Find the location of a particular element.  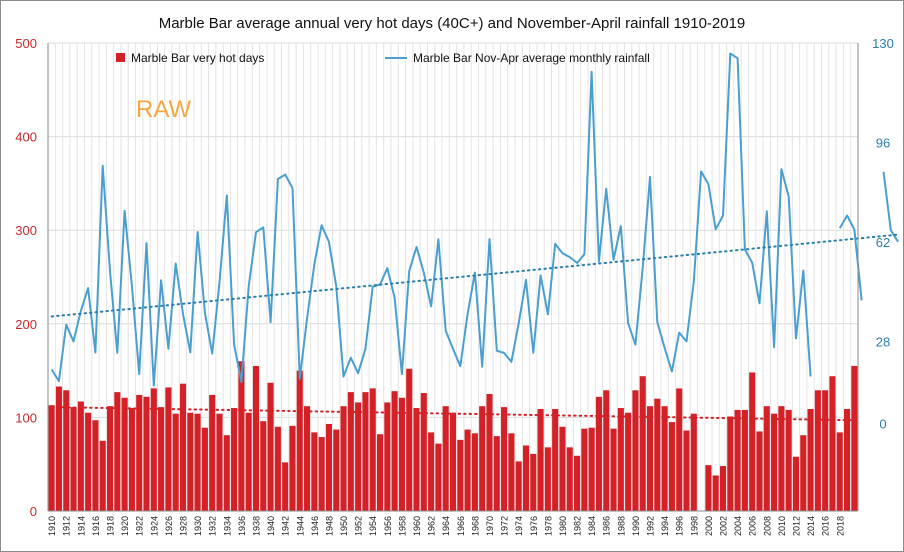

x-axis-tick-label: 1958 is located at coordinates (402, 526).